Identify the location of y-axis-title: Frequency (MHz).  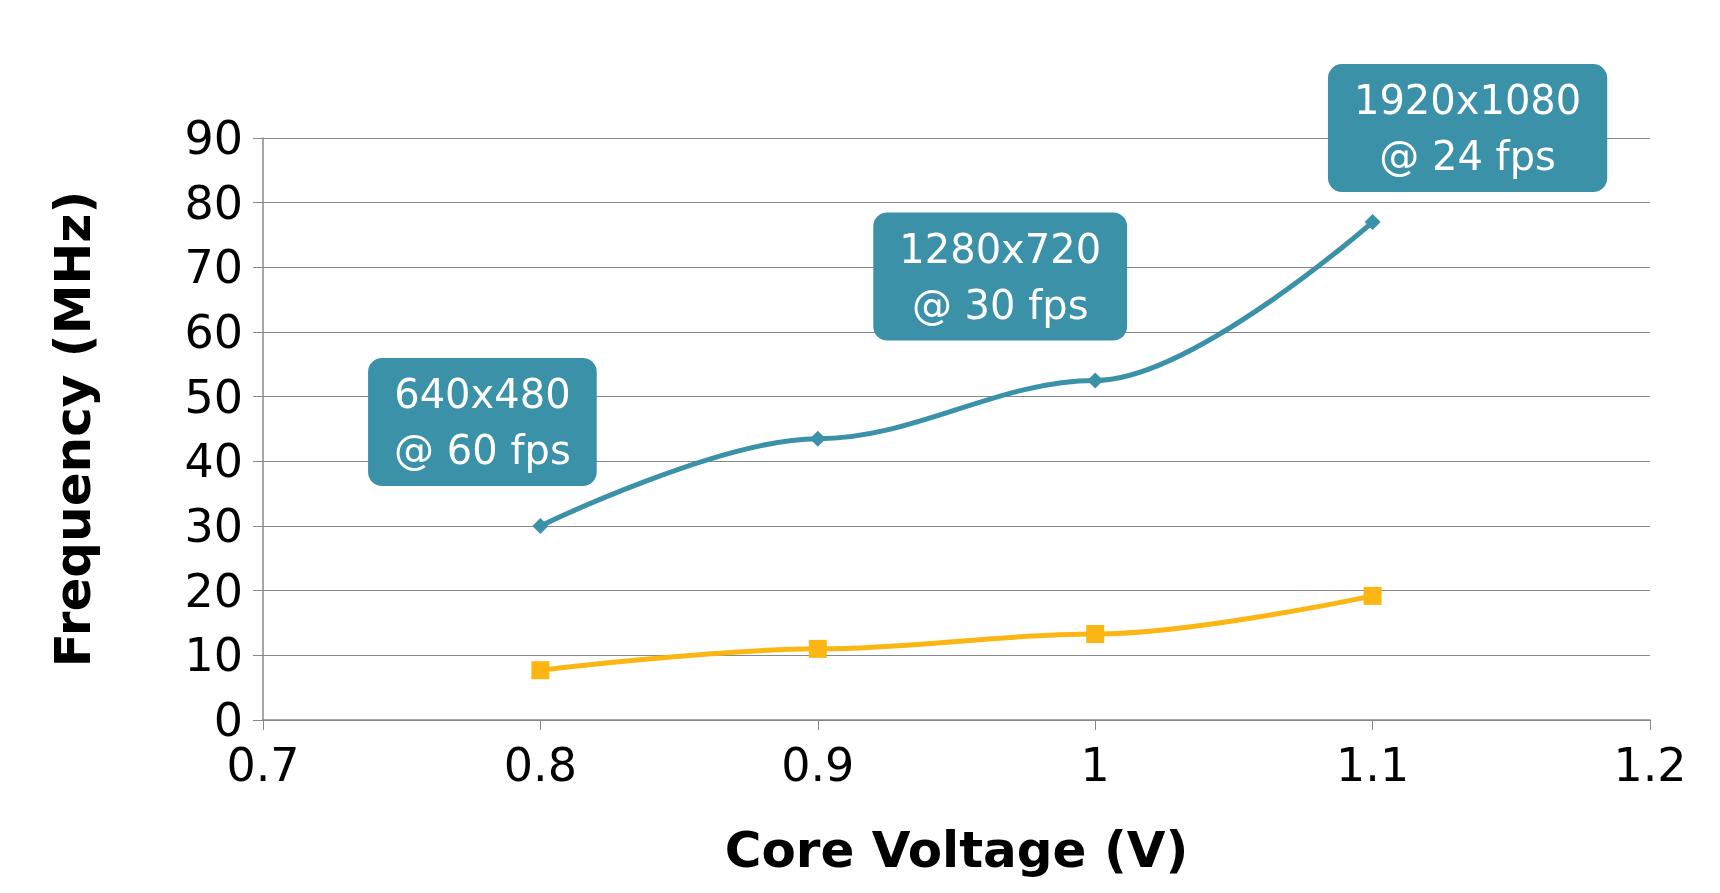
(73, 429).